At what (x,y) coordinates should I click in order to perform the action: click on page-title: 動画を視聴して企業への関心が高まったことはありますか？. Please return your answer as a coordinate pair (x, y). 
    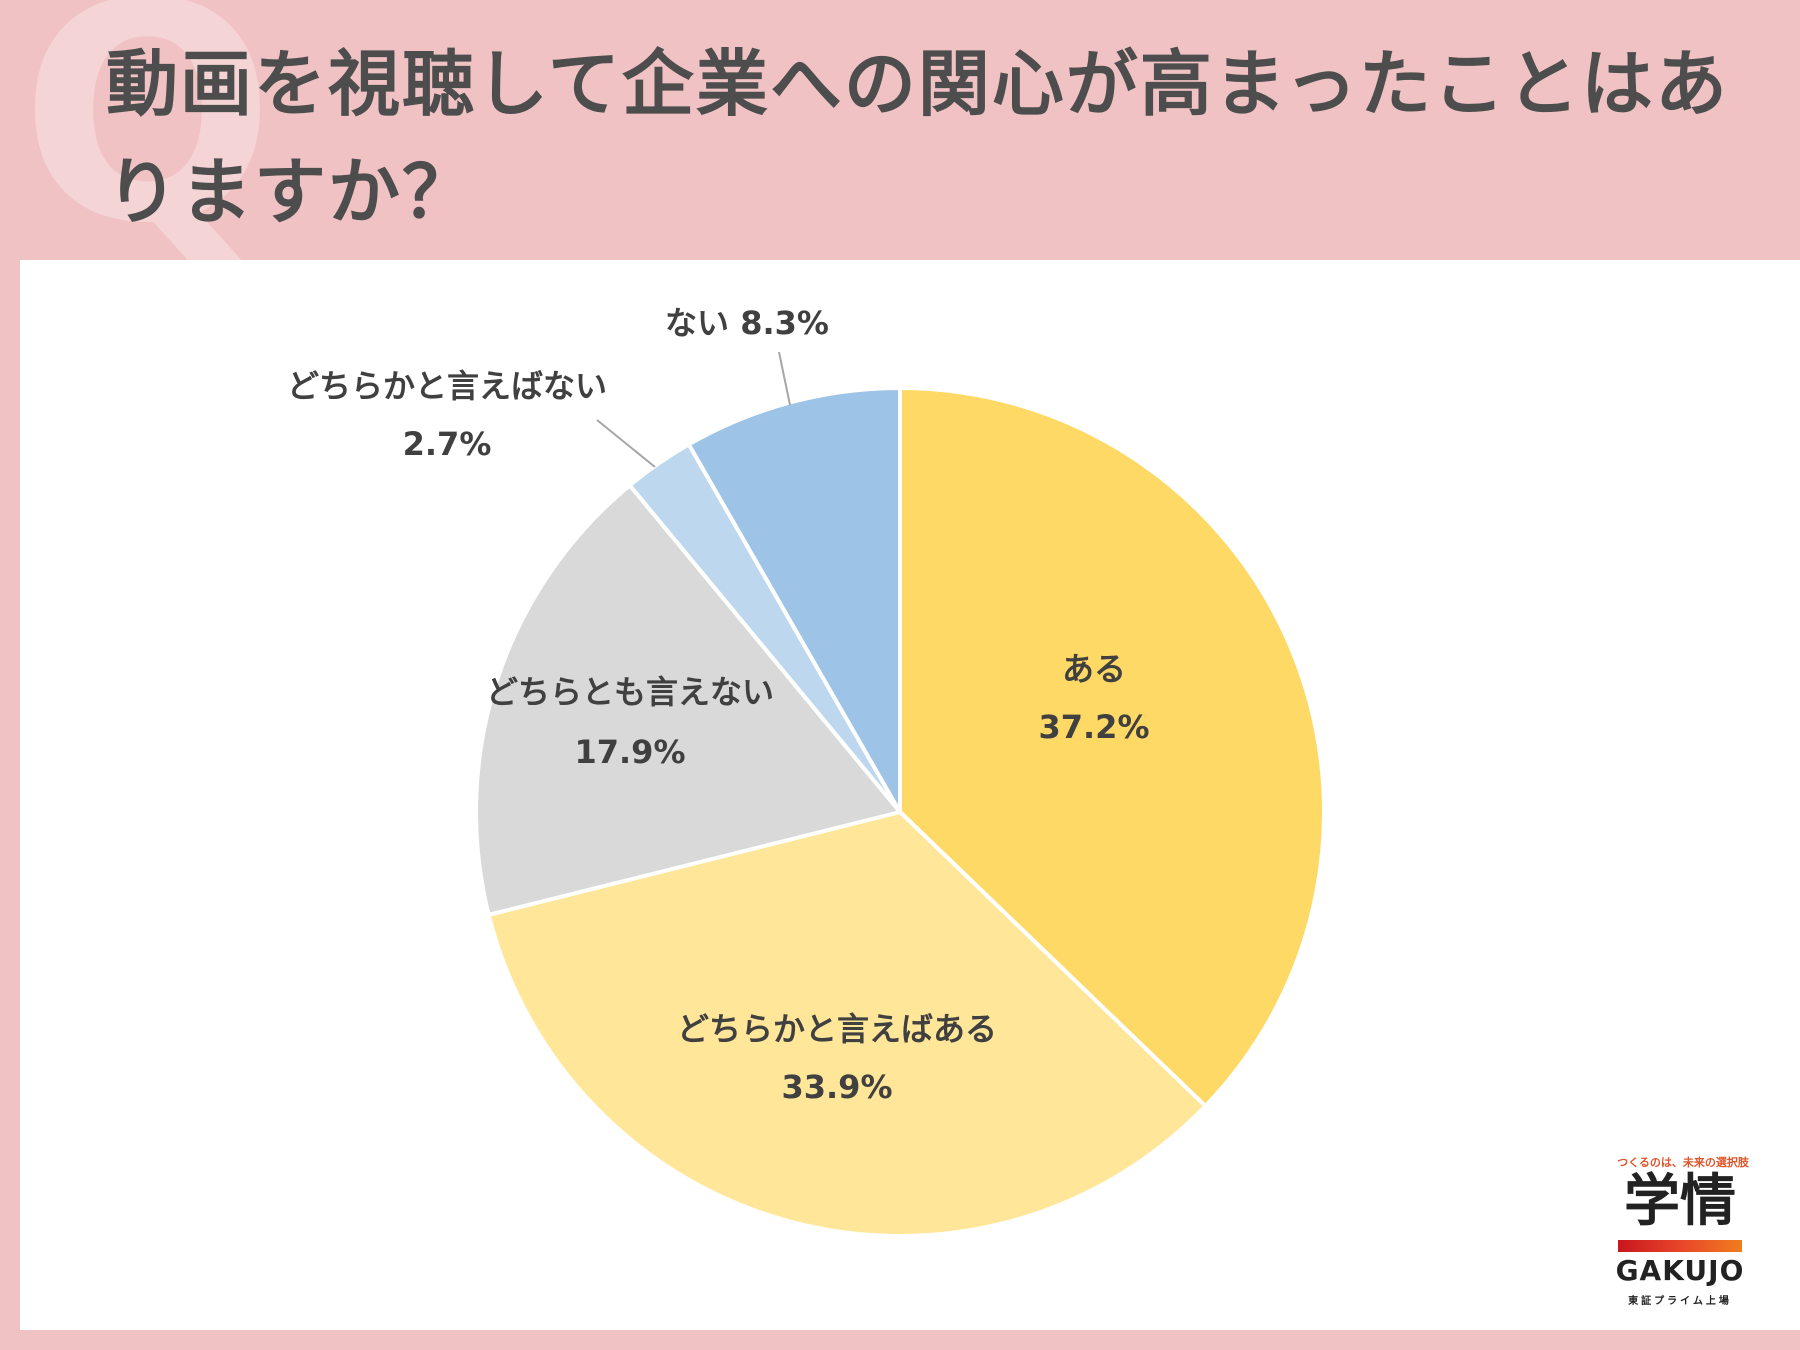
    Looking at the image, I should click on (917, 138).